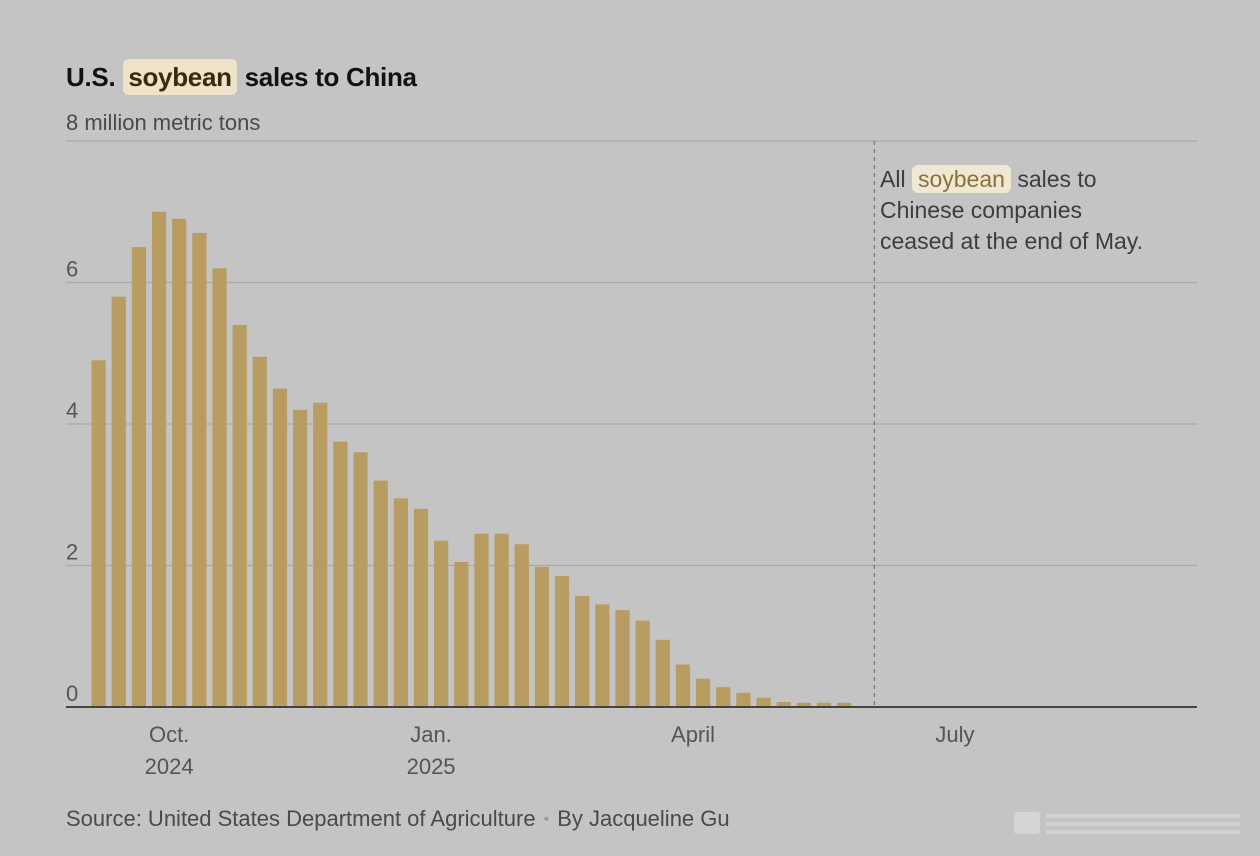 The width and height of the screenshot is (1260, 856). What do you see at coordinates (72, 410) in the screenshot?
I see `y-tick-label-4: 4` at bounding box center [72, 410].